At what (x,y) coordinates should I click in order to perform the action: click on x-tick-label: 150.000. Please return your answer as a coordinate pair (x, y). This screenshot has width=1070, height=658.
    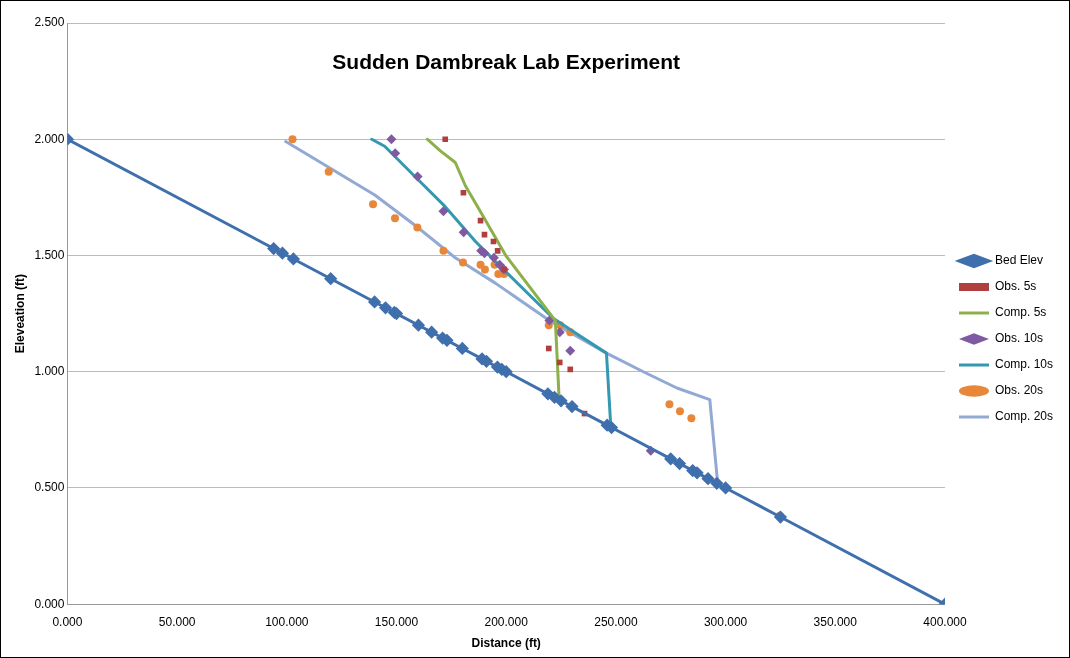
    Looking at the image, I should click on (396, 621).